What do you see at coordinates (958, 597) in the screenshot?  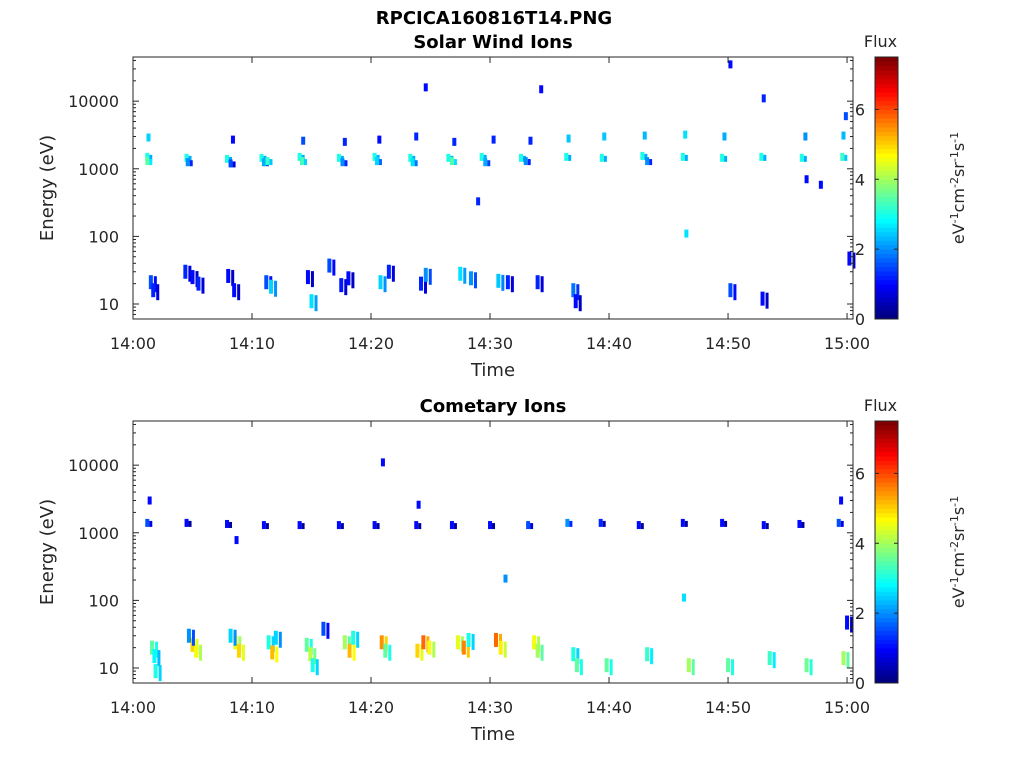 I see `unit-text: eV` at bounding box center [958, 597].